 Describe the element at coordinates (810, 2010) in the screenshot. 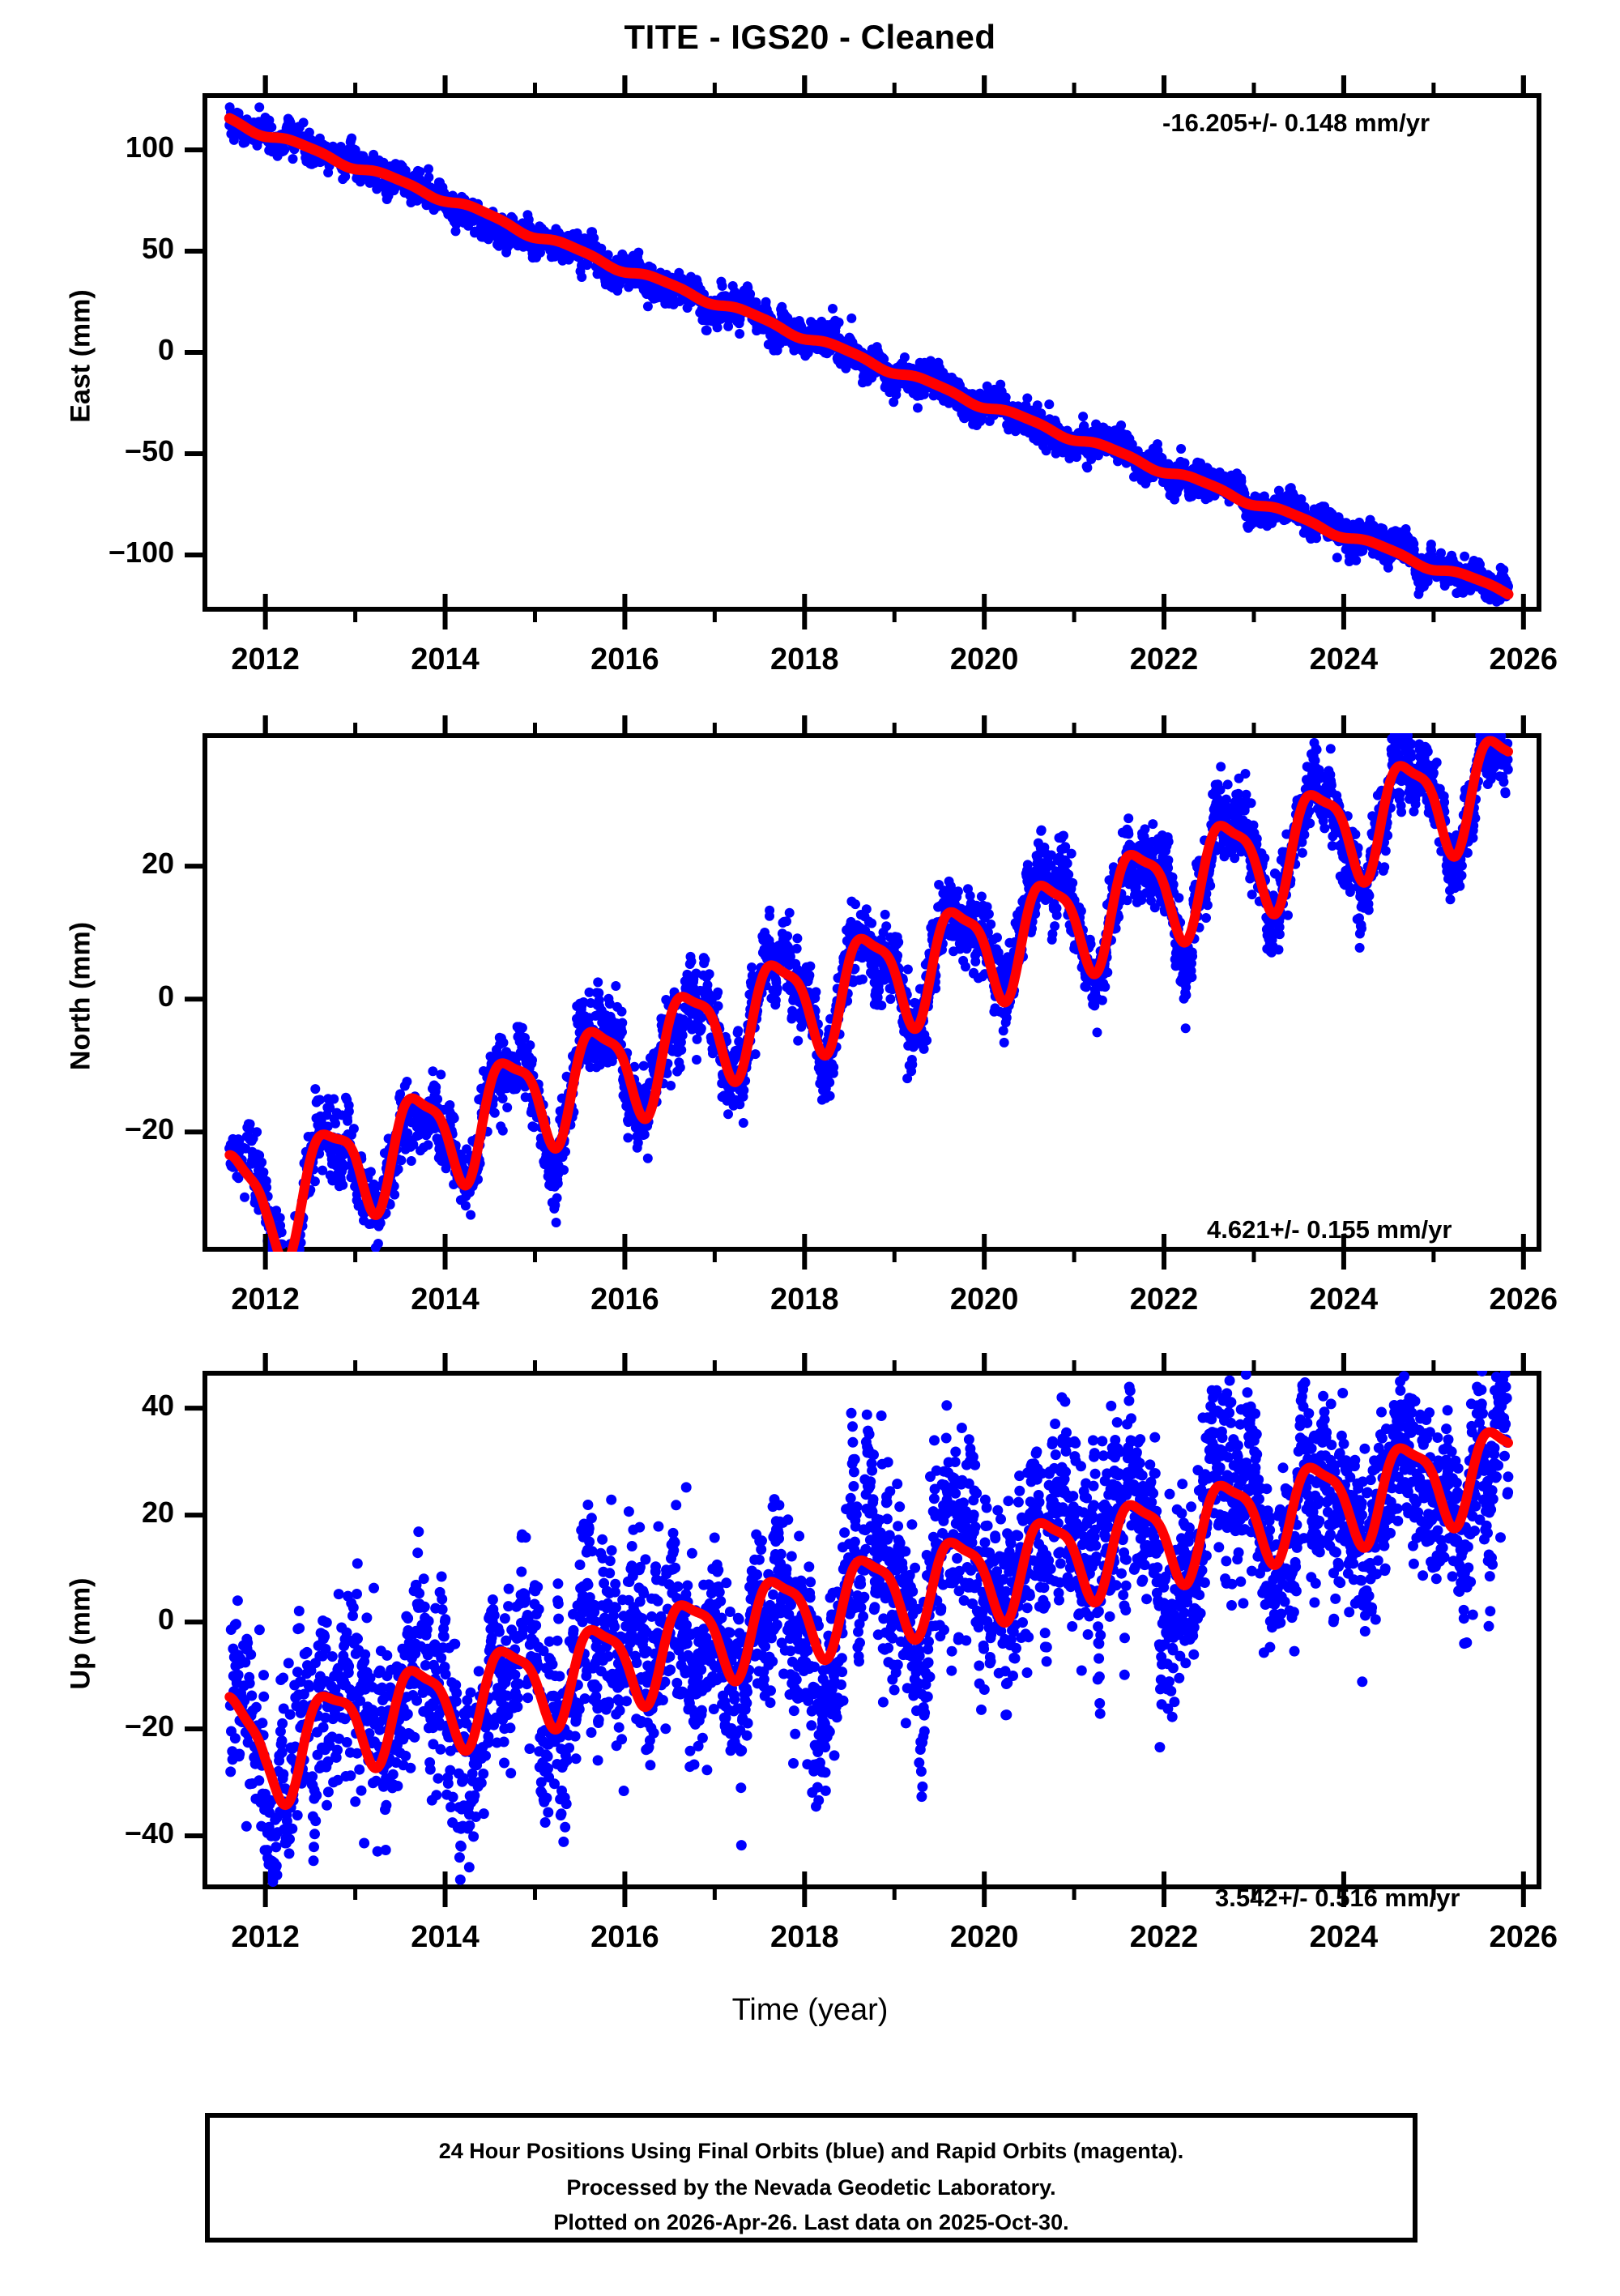

I see `x-axis-title: Time (year)` at that location.